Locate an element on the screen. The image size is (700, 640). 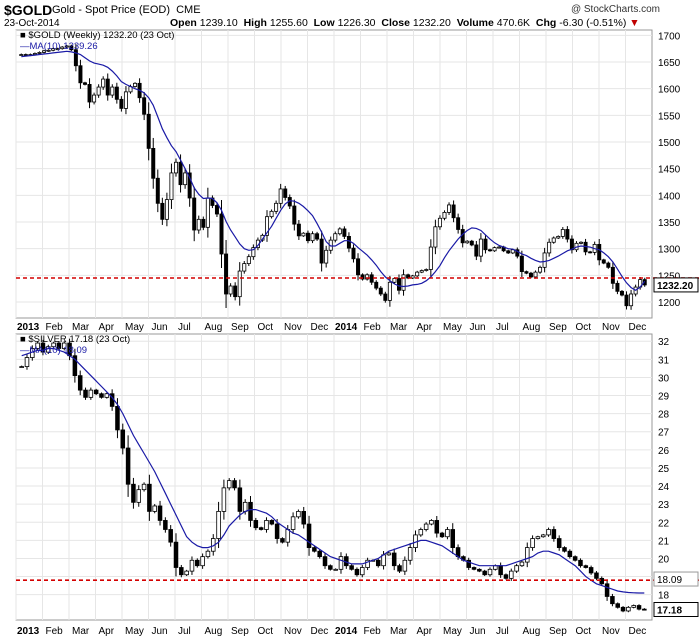
gold-ma-line-icon: — is located at coordinates (25, 46).